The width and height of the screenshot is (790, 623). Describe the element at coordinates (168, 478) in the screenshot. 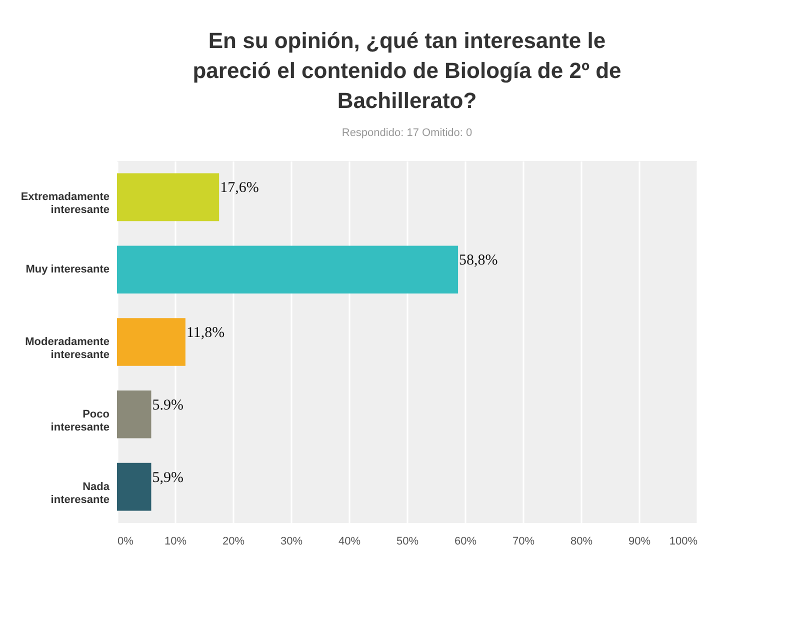

I see `data-label: 5,9%` at that location.